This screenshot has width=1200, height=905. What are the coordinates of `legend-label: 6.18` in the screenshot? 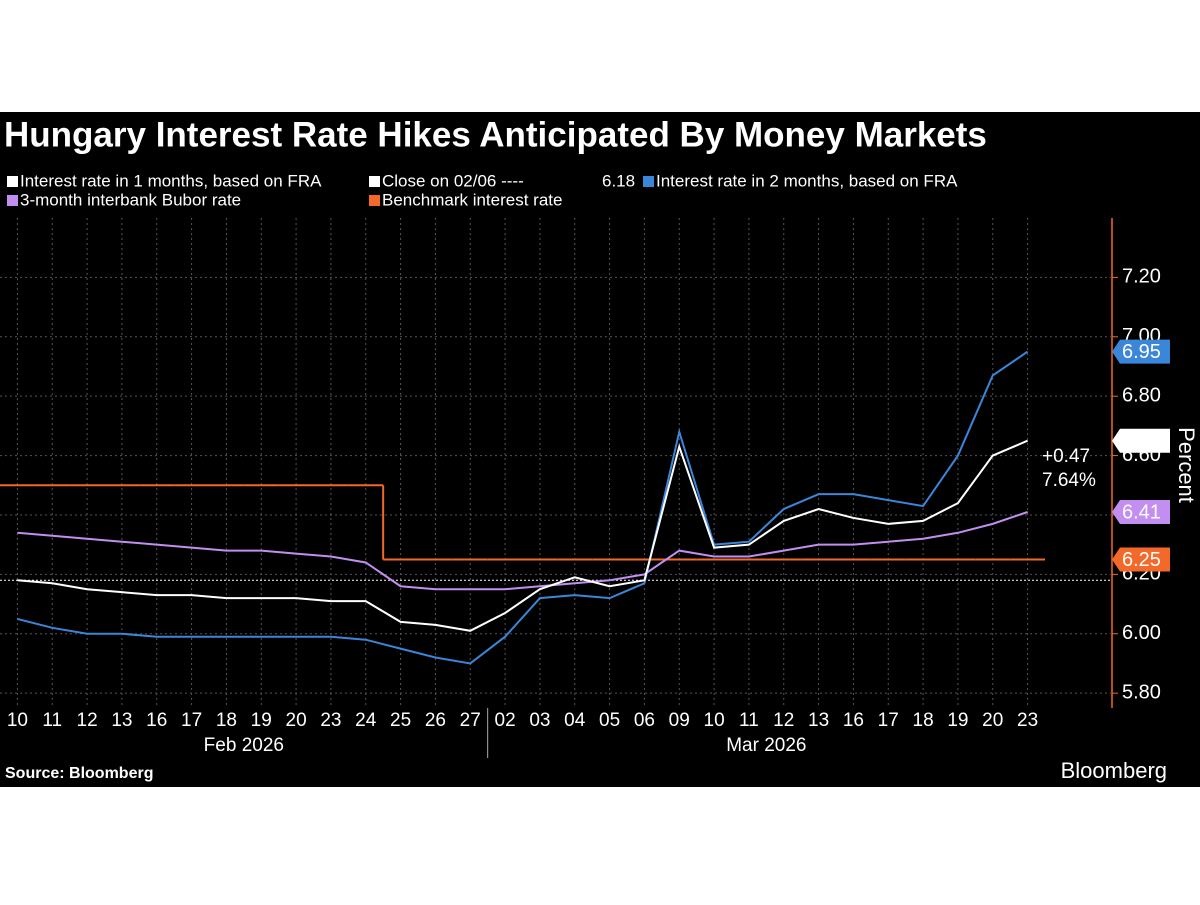 It's located at (618, 180).